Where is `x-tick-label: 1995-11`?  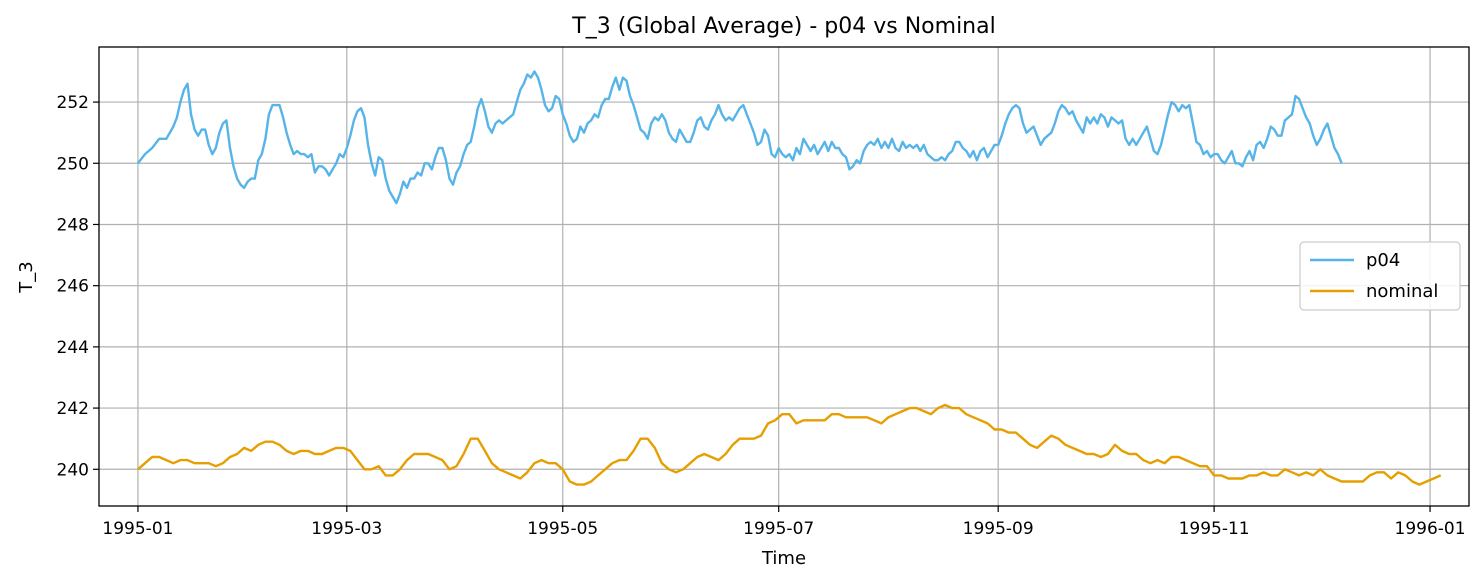 x-tick-label: 1995-11 is located at coordinates (1214, 529).